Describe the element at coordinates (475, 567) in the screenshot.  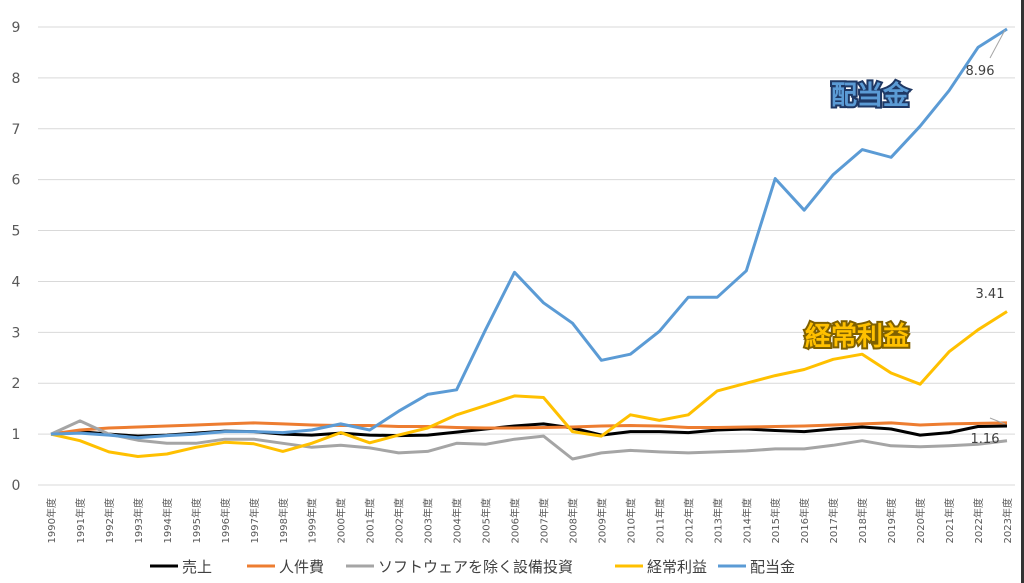
I see `legend-label: ソフトウェアを除く設備投資` at that location.